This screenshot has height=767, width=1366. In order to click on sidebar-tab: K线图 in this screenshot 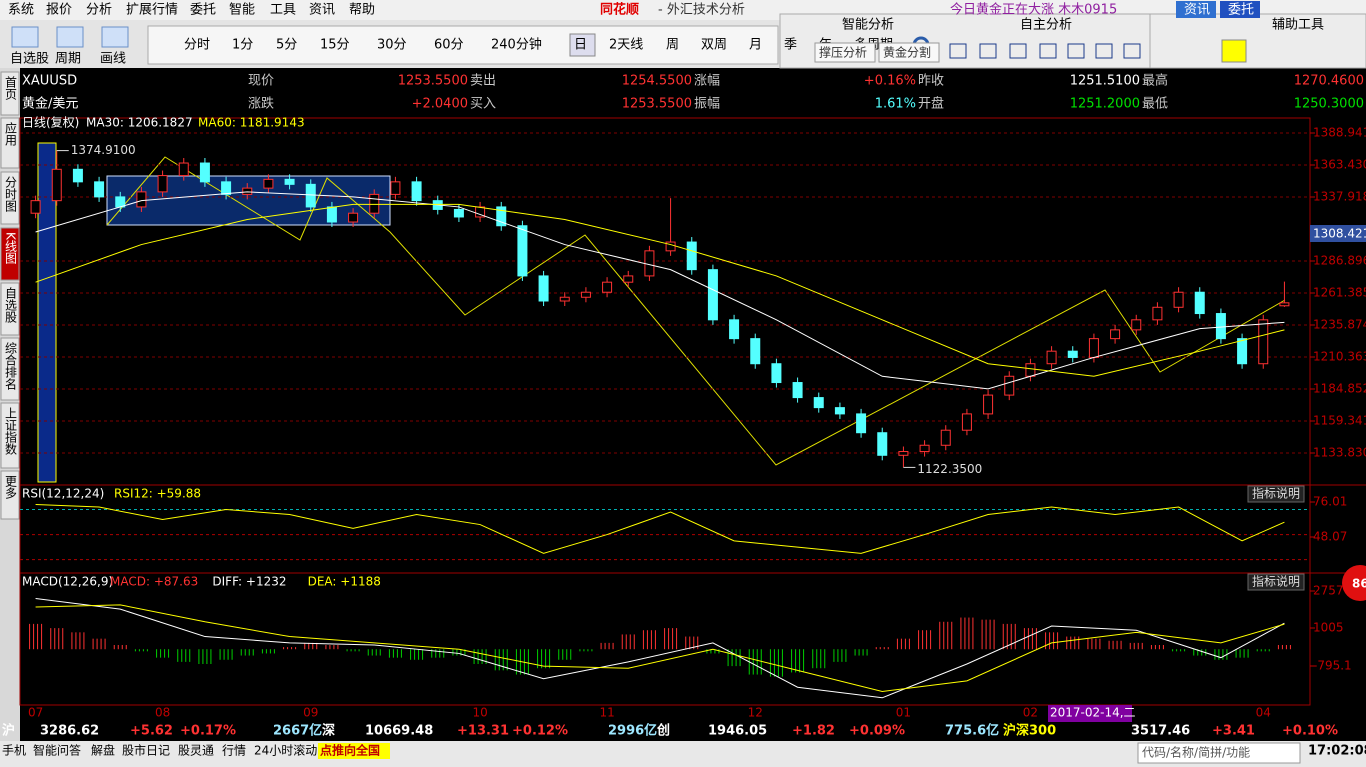, I will do `click(11, 248)`.